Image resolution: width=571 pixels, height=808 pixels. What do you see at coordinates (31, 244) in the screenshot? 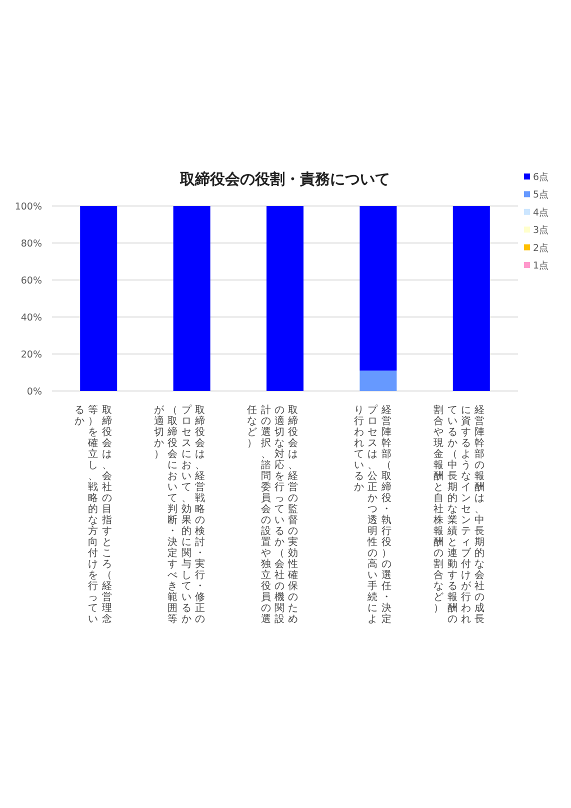
I see `y-tick-label: 80%` at bounding box center [31, 244].